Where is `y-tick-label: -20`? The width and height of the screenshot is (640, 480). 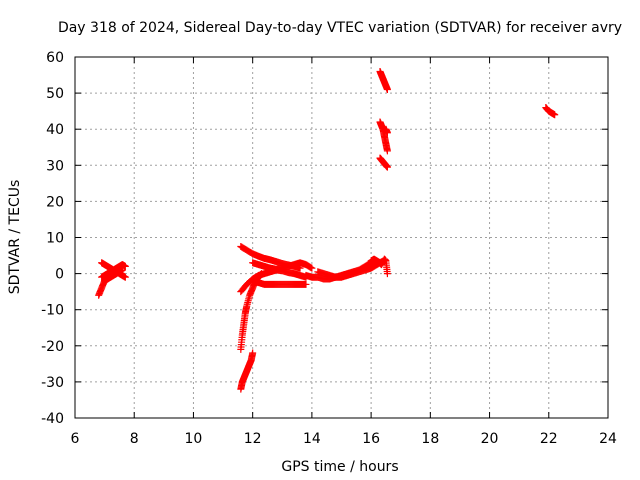
y-tick-label: -20 is located at coordinates (52, 347).